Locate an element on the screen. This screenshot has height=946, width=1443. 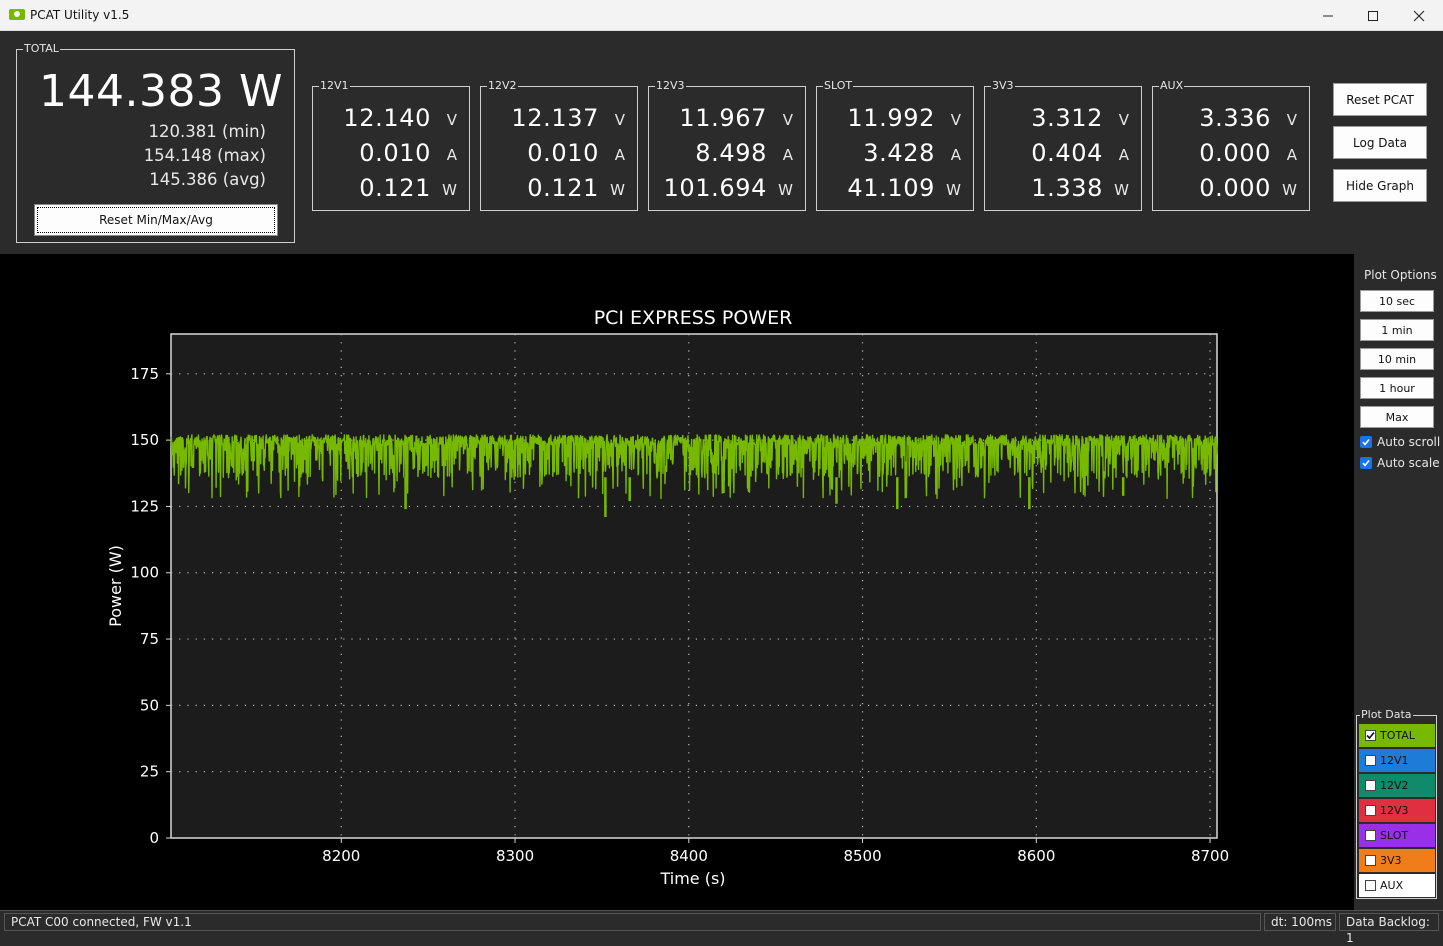
total-power-value: 144.383 W is located at coordinates (161, 91).